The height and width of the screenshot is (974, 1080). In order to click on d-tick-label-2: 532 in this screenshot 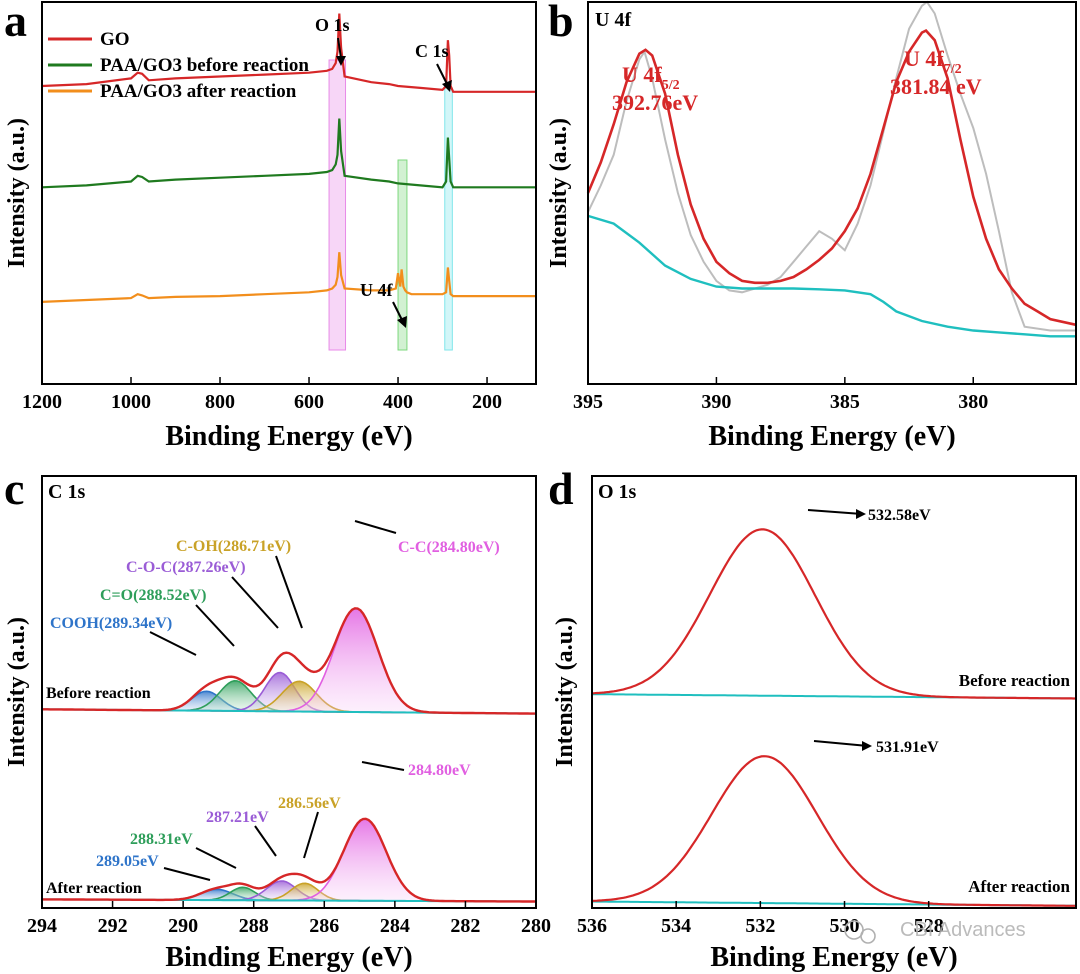, I will do `click(760, 926)`.